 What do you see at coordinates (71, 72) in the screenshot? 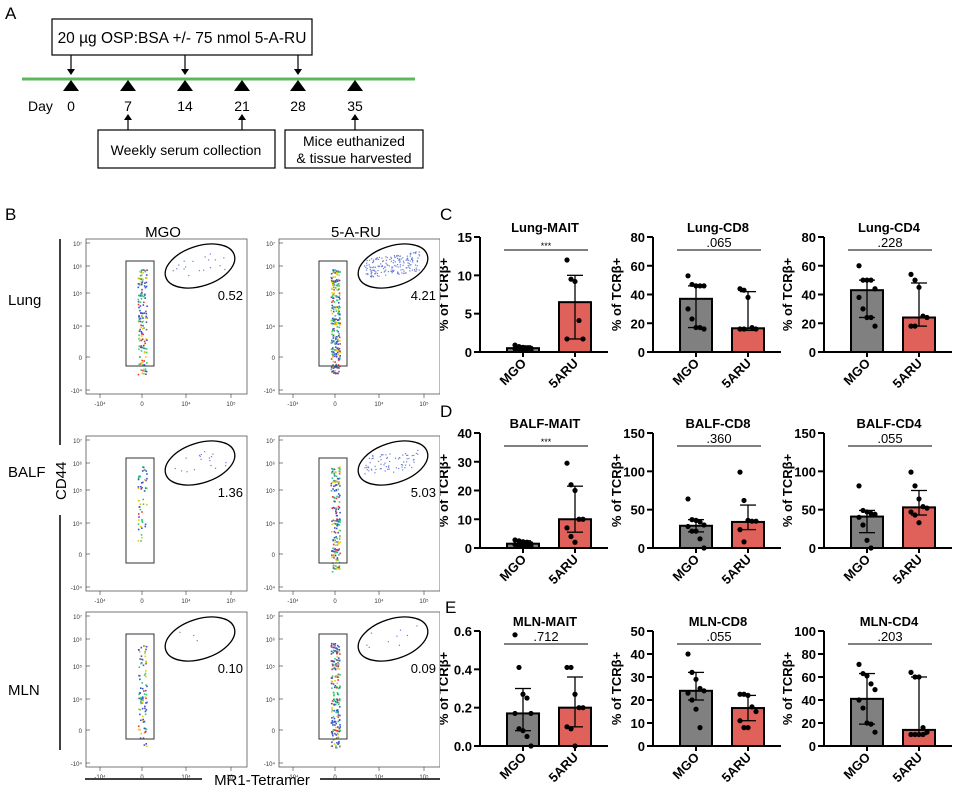
I see `arrow-head` at bounding box center [71, 72].